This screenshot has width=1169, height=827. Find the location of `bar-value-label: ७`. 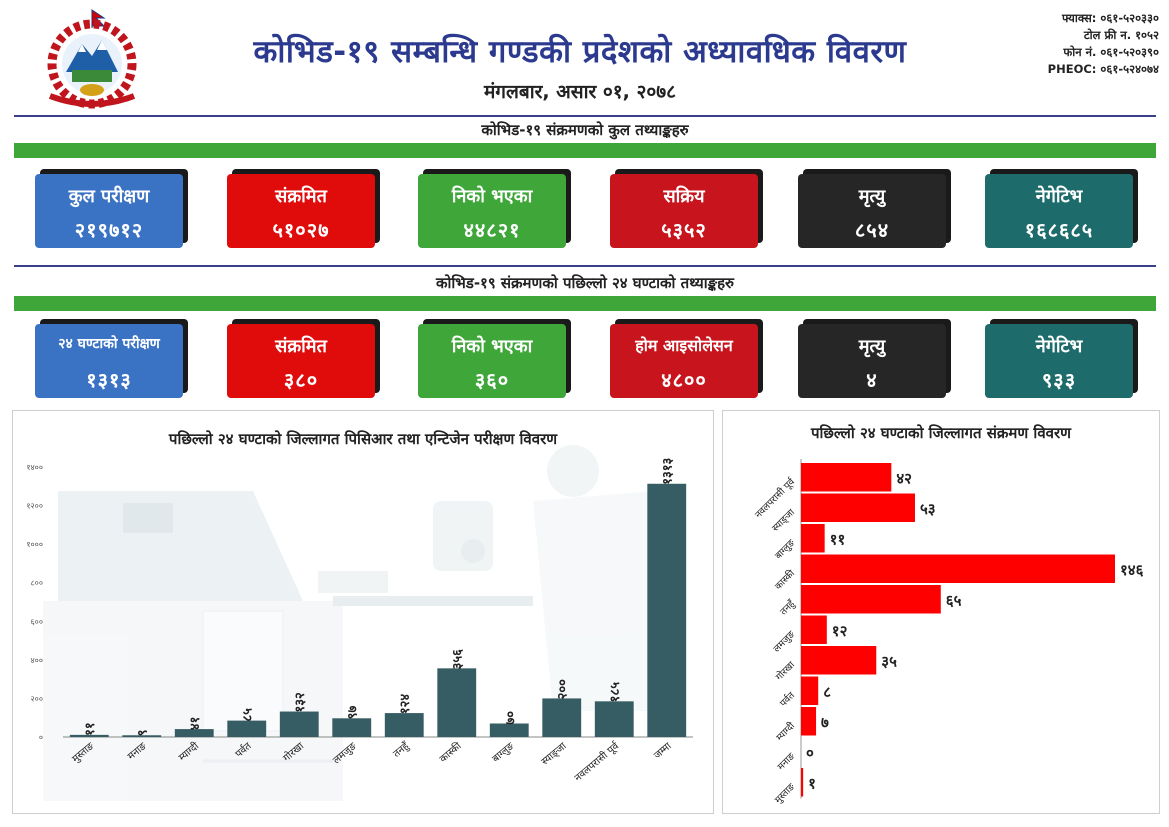

bar-value-label: ७ is located at coordinates (825, 722).